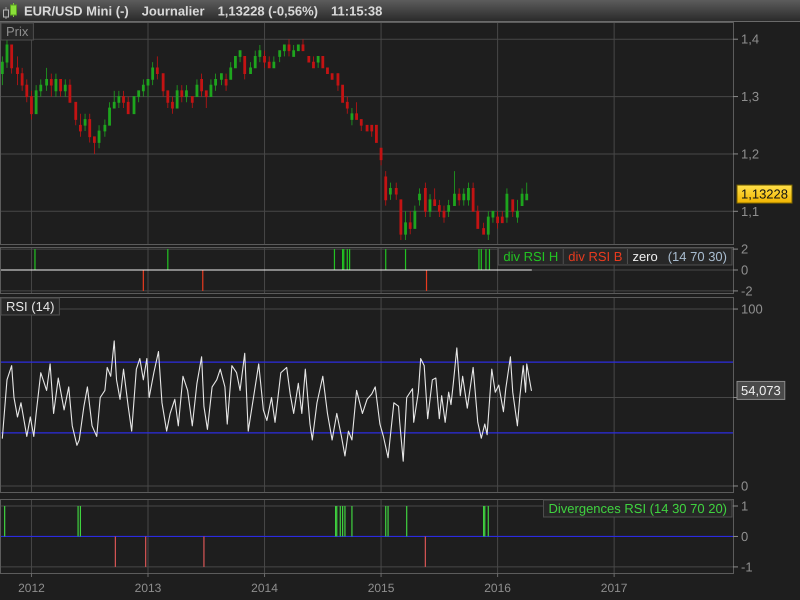  What do you see at coordinates (750, 39) in the screenshot?
I see `y-tick-label: 1,4` at bounding box center [750, 39].